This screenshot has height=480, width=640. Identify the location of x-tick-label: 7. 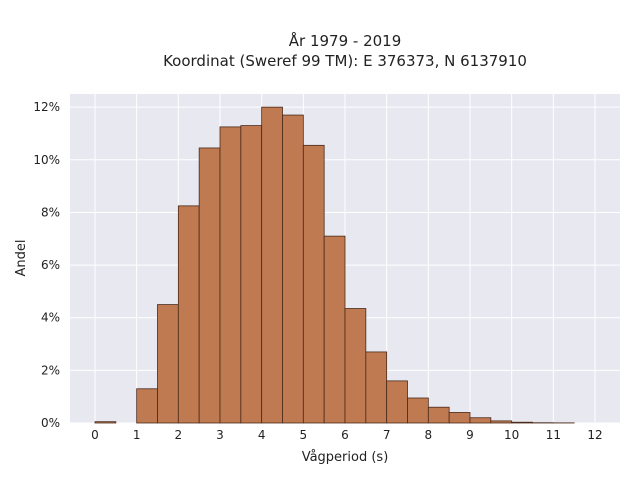
(387, 435).